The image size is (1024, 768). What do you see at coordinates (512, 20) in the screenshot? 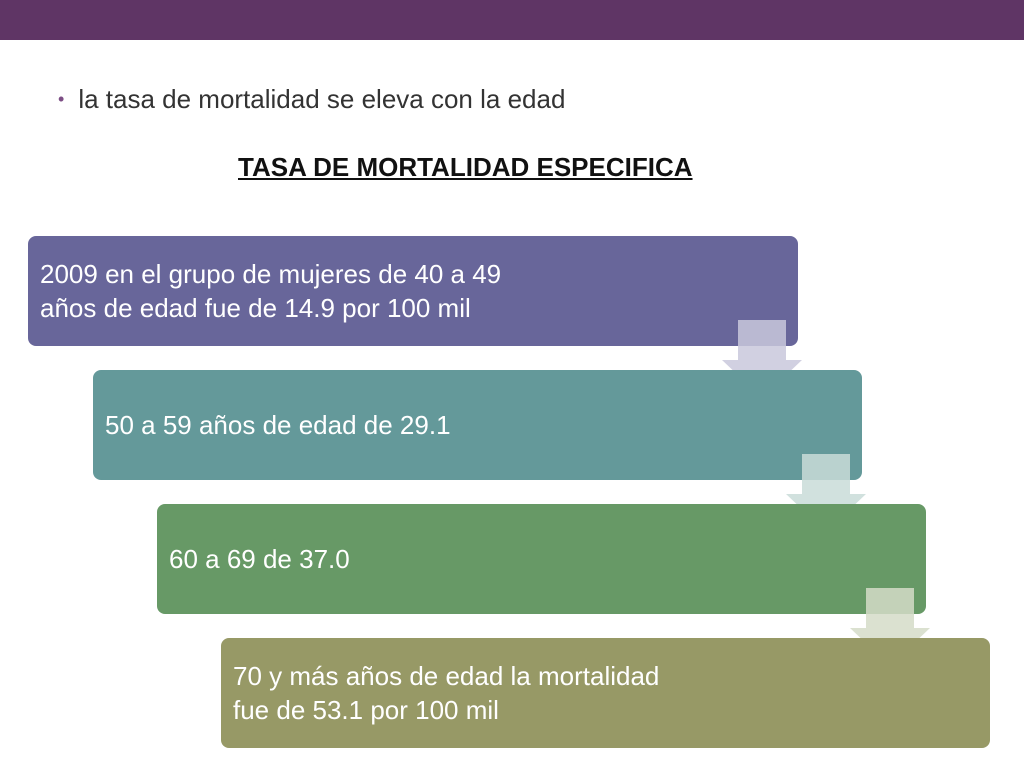
I see `top-bar` at bounding box center [512, 20].